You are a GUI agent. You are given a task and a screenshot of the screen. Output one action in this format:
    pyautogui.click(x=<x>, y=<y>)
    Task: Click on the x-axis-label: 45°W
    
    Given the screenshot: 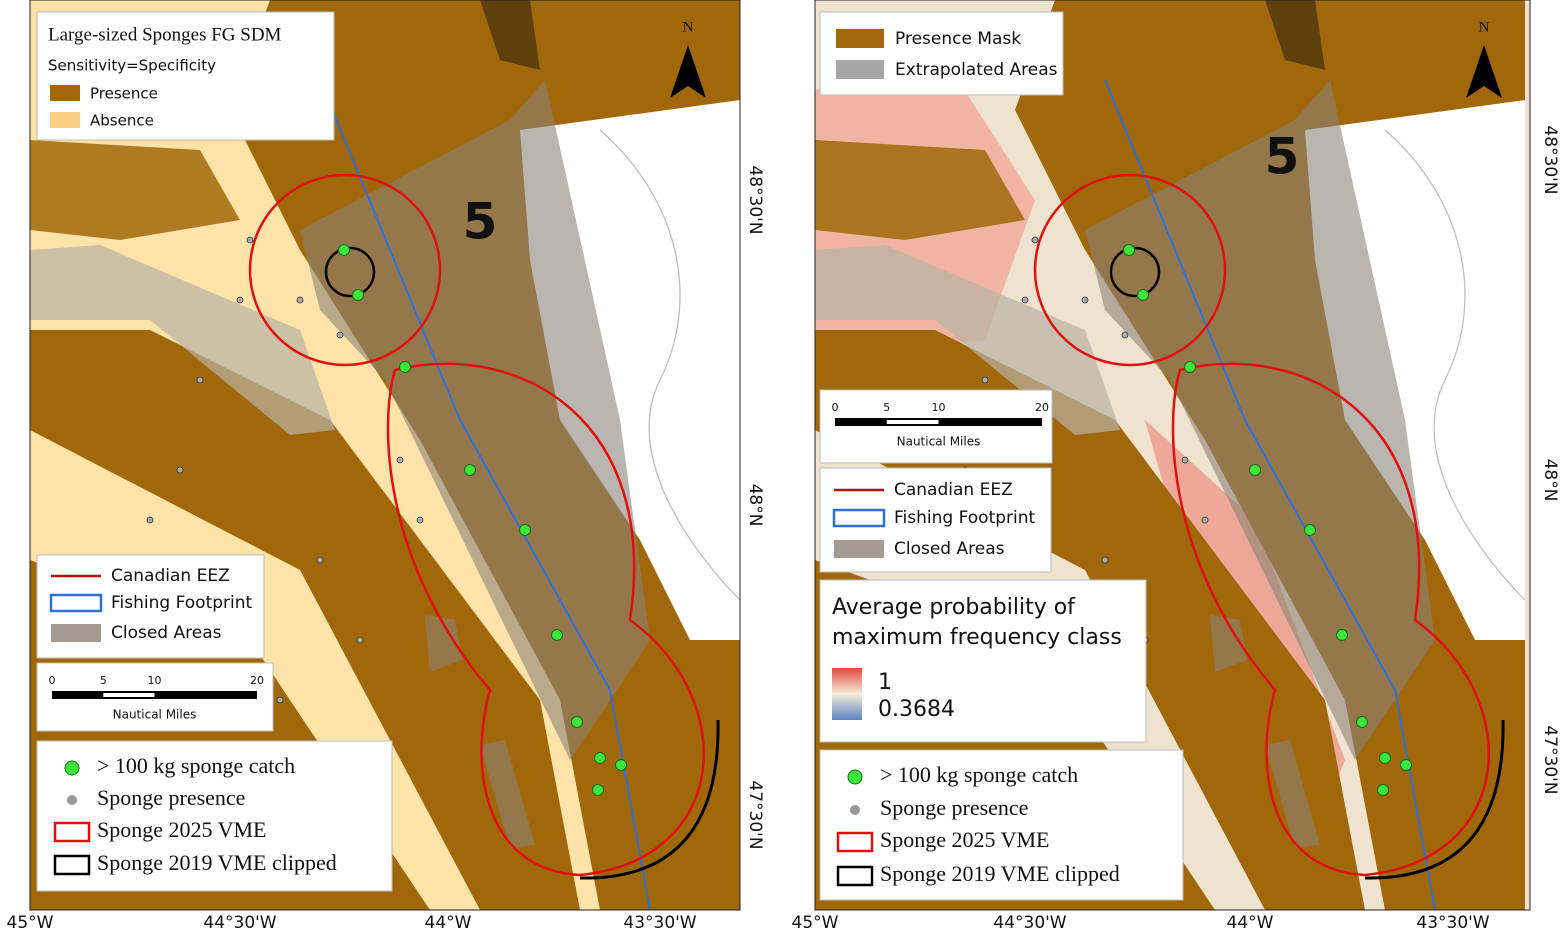 What is the action you would take?
    pyautogui.click(x=30, y=923)
    